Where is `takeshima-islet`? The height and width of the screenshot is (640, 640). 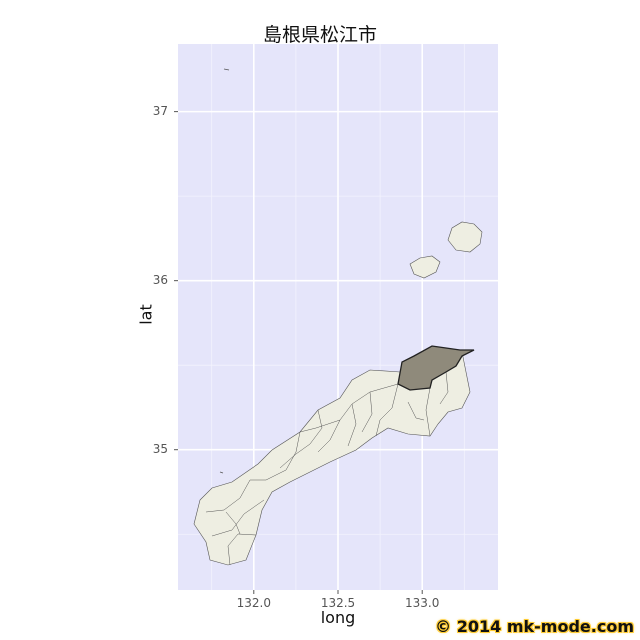 takeshima-islet is located at coordinates (226, 69).